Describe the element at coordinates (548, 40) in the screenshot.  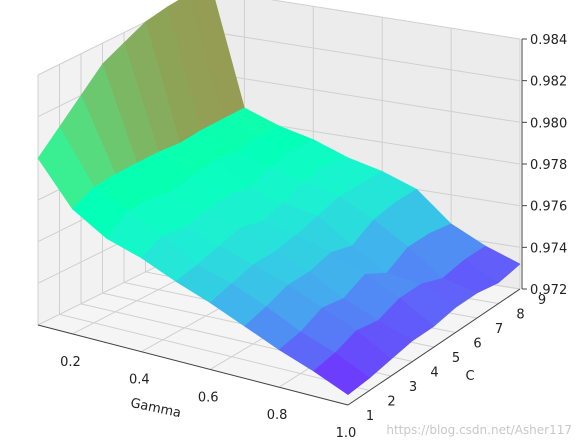
I see `z-tick-label: 0.984` at that location.